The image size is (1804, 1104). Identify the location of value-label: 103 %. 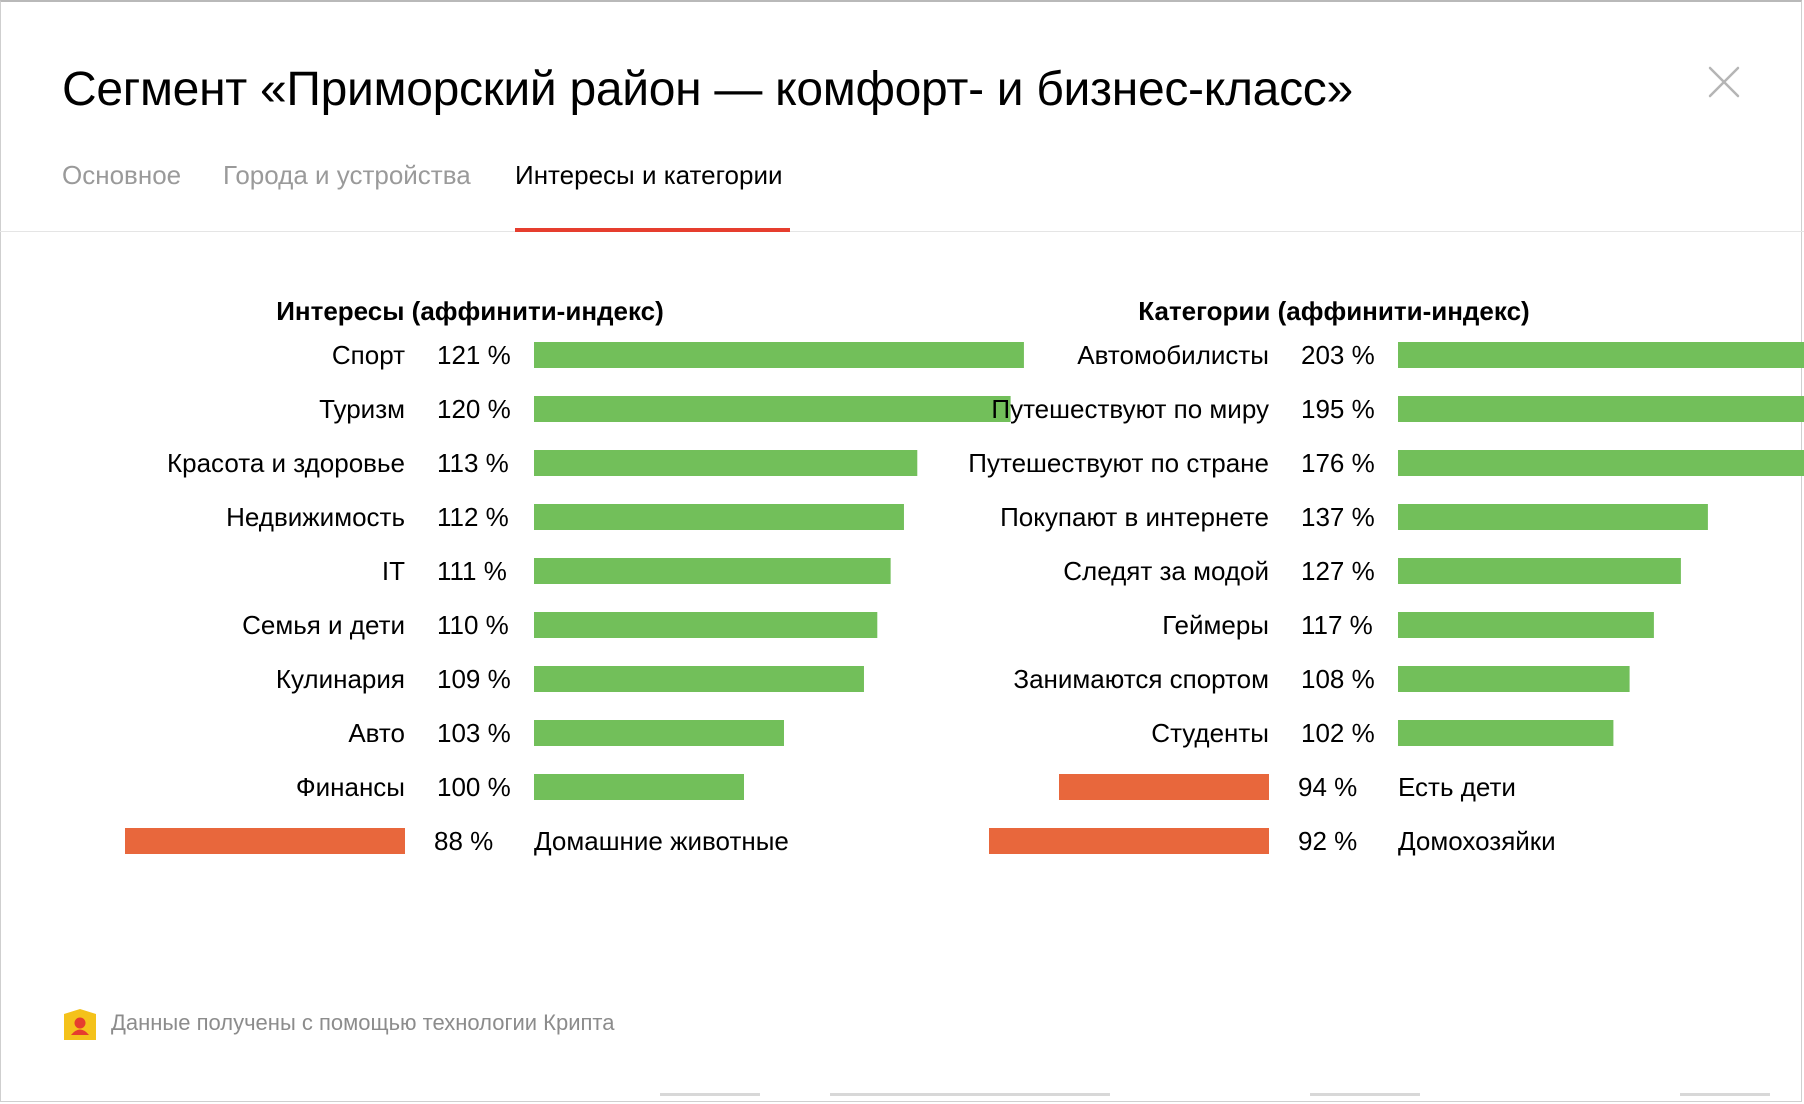
(474, 733).